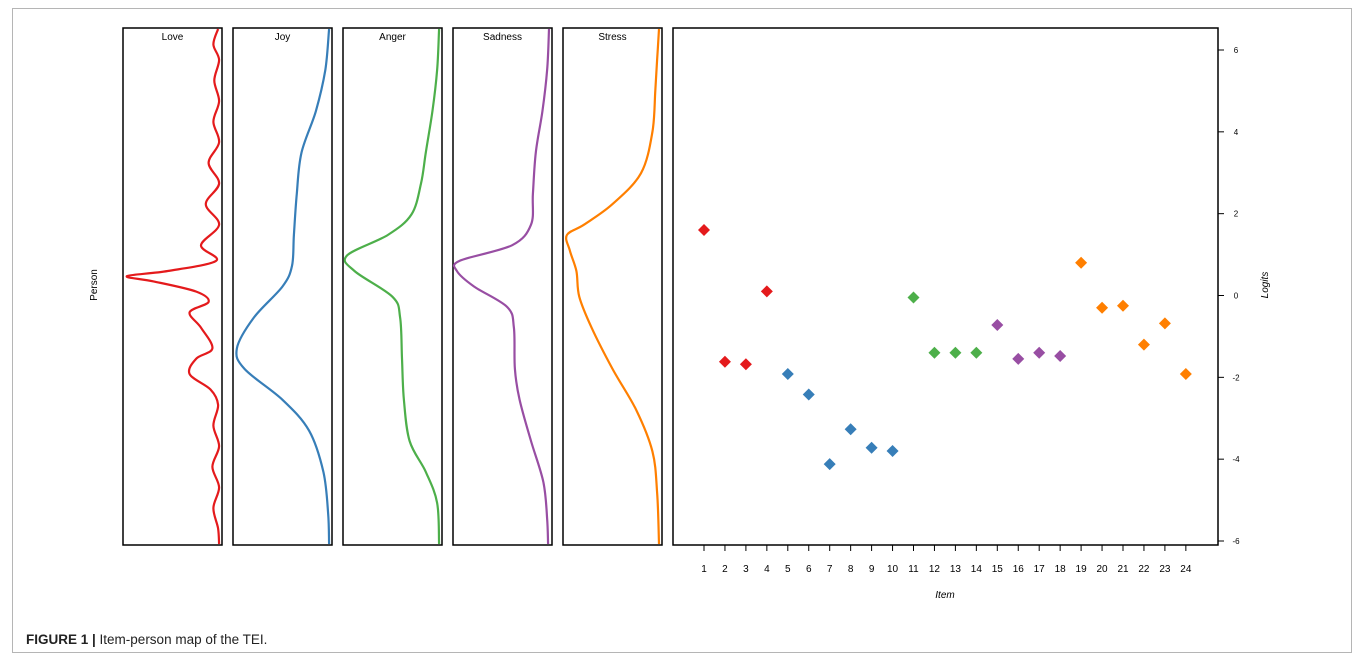  I want to click on y-tick-label: 2, so click(1236, 214).